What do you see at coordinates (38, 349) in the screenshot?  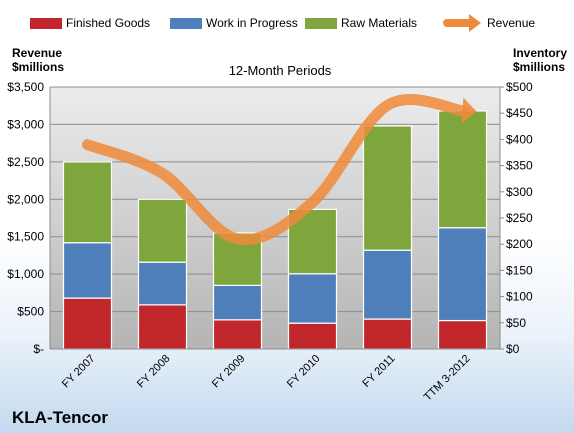 I see `left-tick-label: $-` at bounding box center [38, 349].